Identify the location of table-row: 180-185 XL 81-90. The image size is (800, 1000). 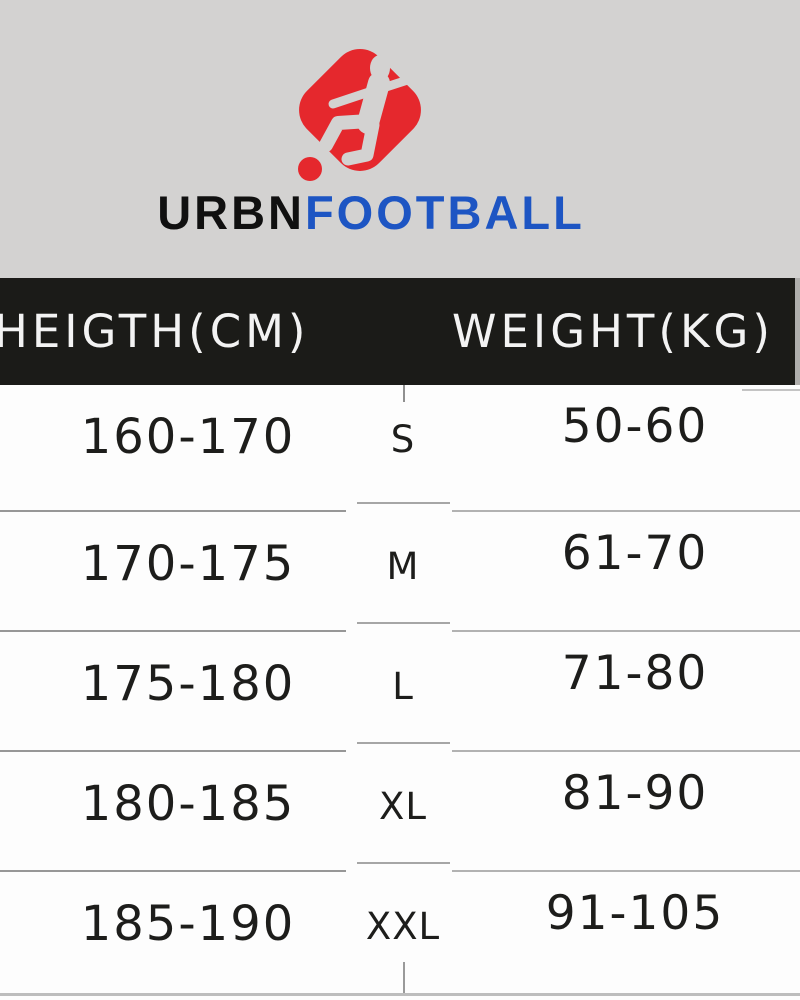
(400, 812).